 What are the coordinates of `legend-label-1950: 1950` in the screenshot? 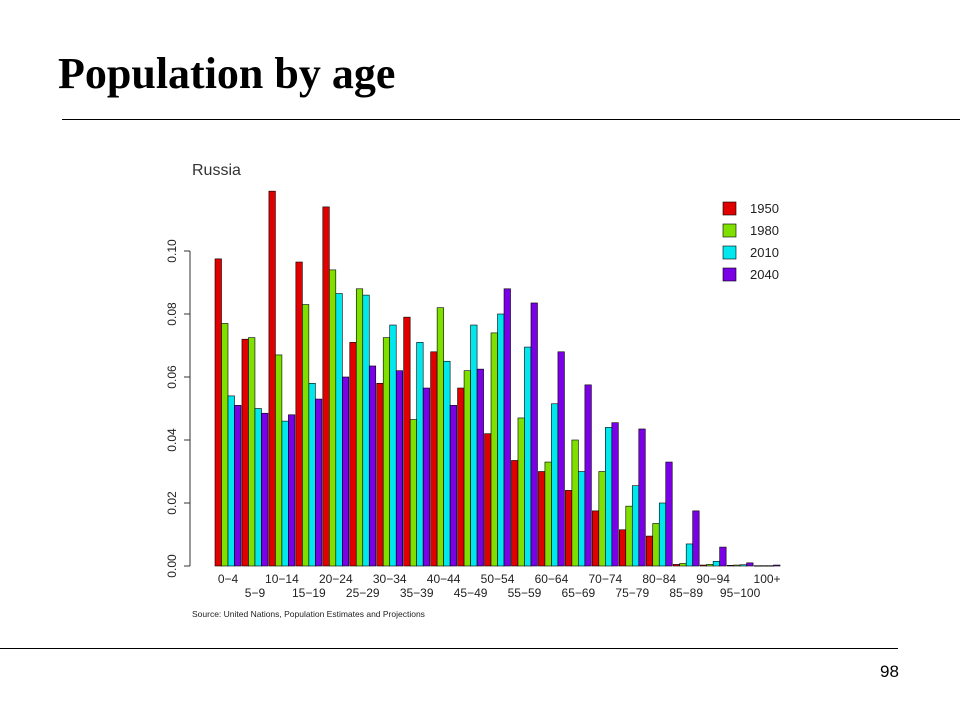 It's located at (764, 208).